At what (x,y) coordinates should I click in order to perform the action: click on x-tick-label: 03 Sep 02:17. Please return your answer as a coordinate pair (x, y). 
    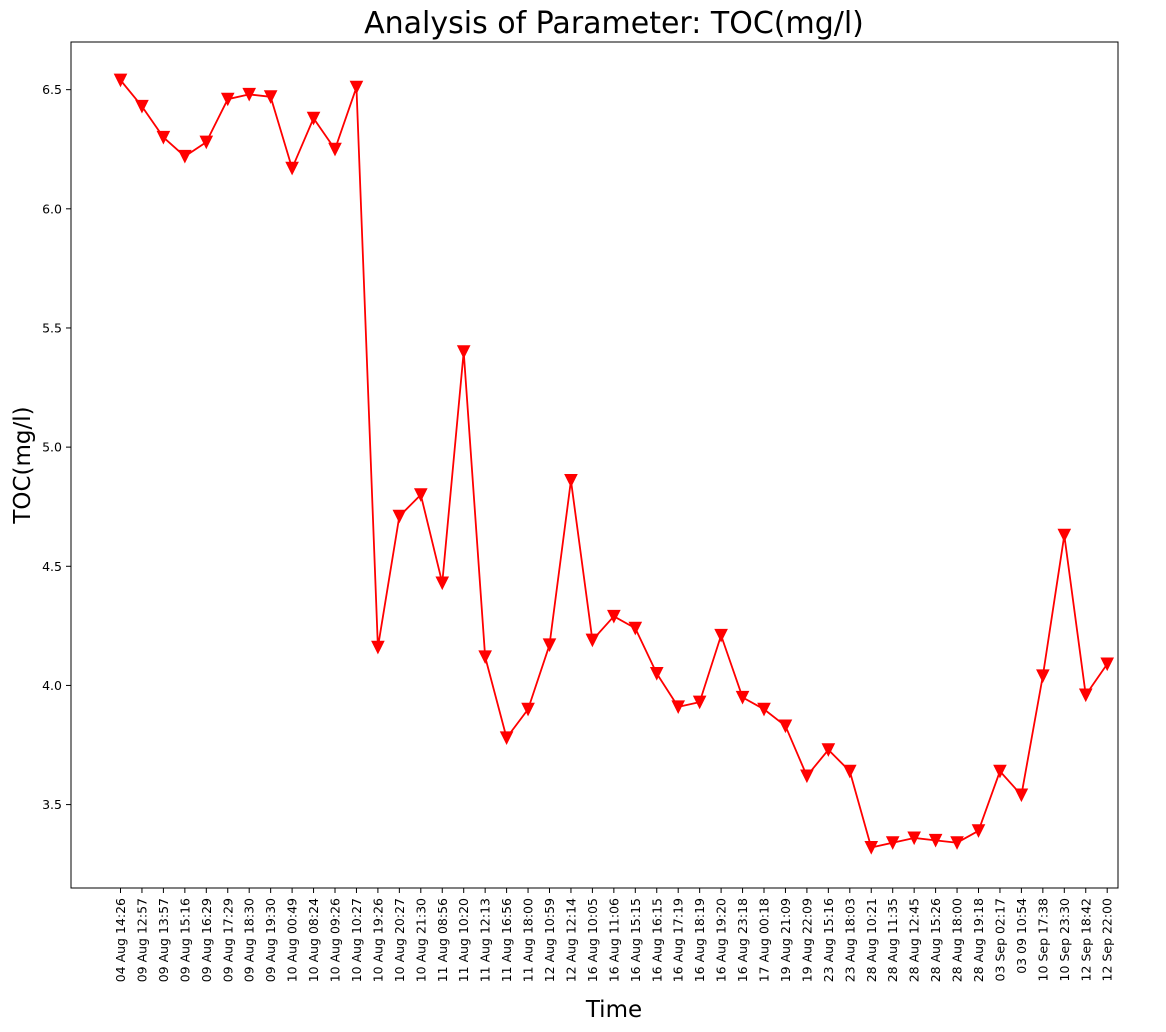
    Looking at the image, I should click on (999, 939).